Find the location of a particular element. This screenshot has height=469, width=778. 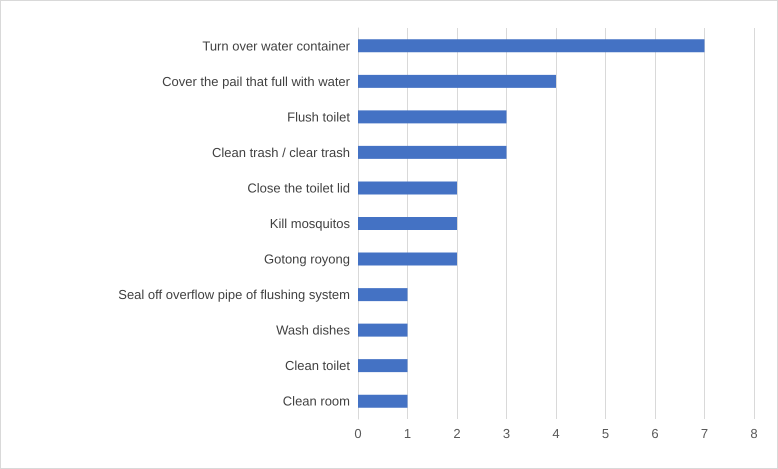

y-tick-label: Close the toilet lid is located at coordinates (298, 188).